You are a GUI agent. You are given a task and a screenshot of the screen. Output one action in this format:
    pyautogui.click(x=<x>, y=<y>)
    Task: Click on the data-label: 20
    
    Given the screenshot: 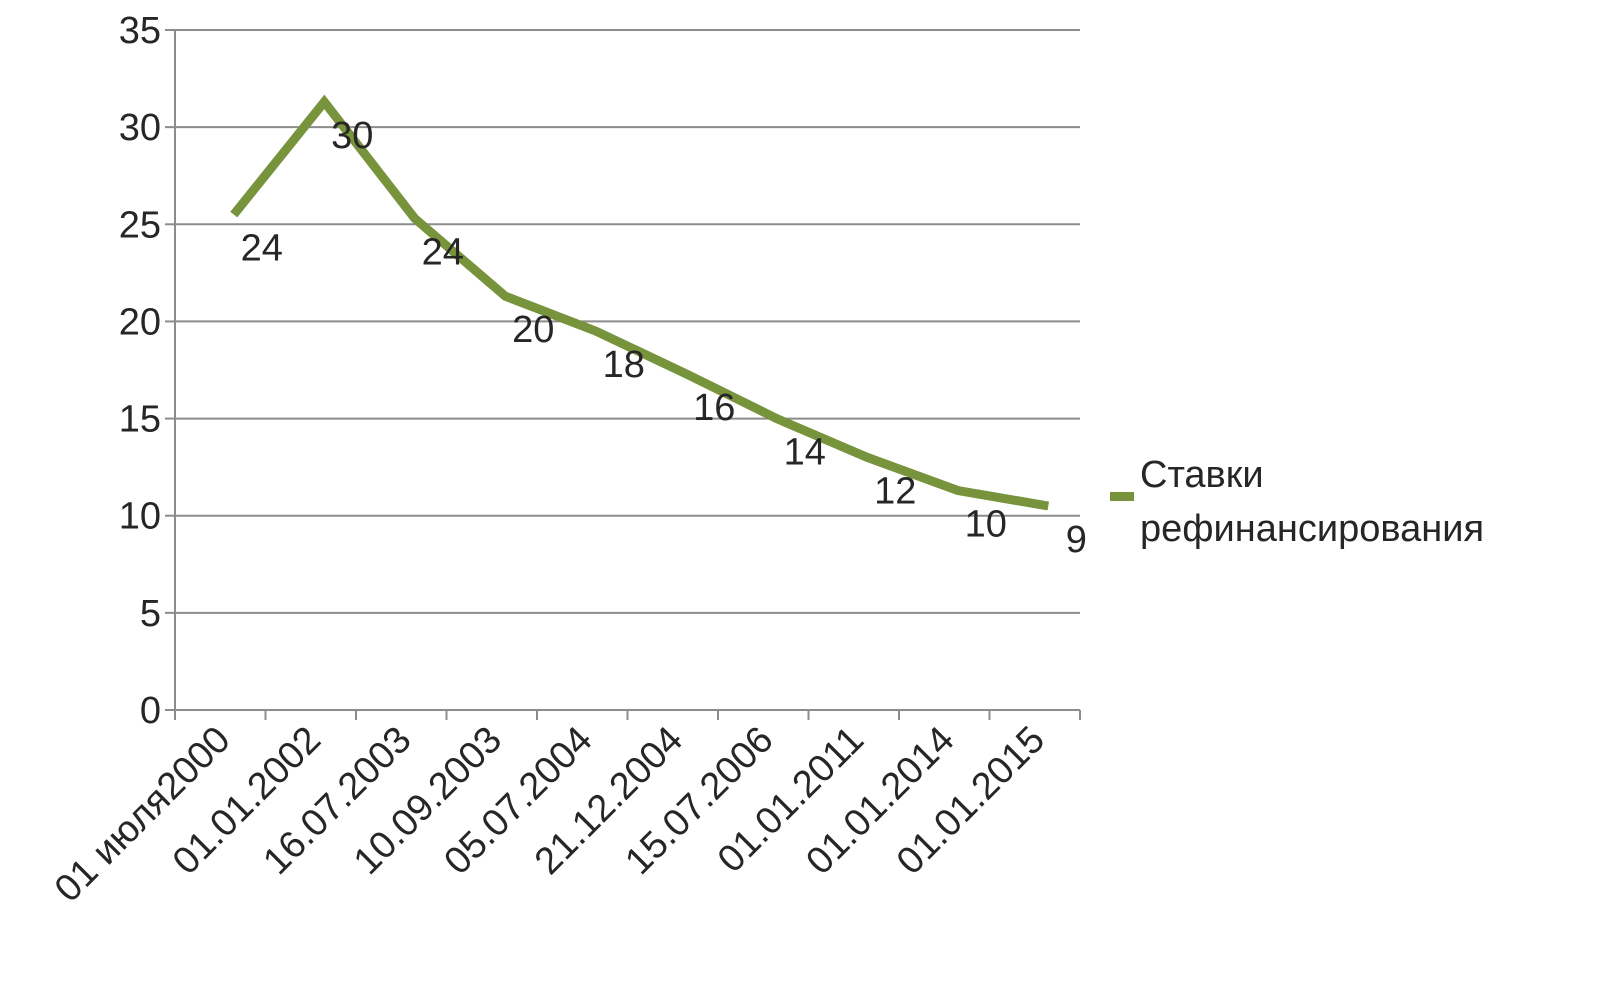 What is the action you would take?
    pyautogui.click(x=533, y=330)
    